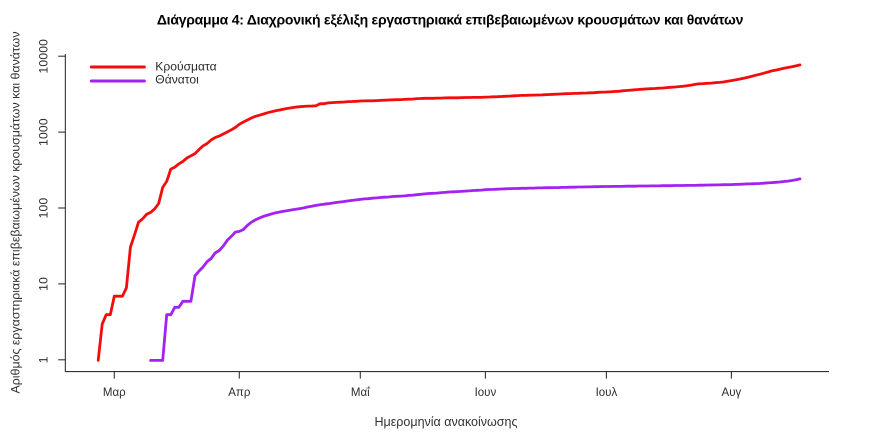 This screenshot has width=880, height=438. I want to click on svg-text: Αυγ, so click(732, 393).